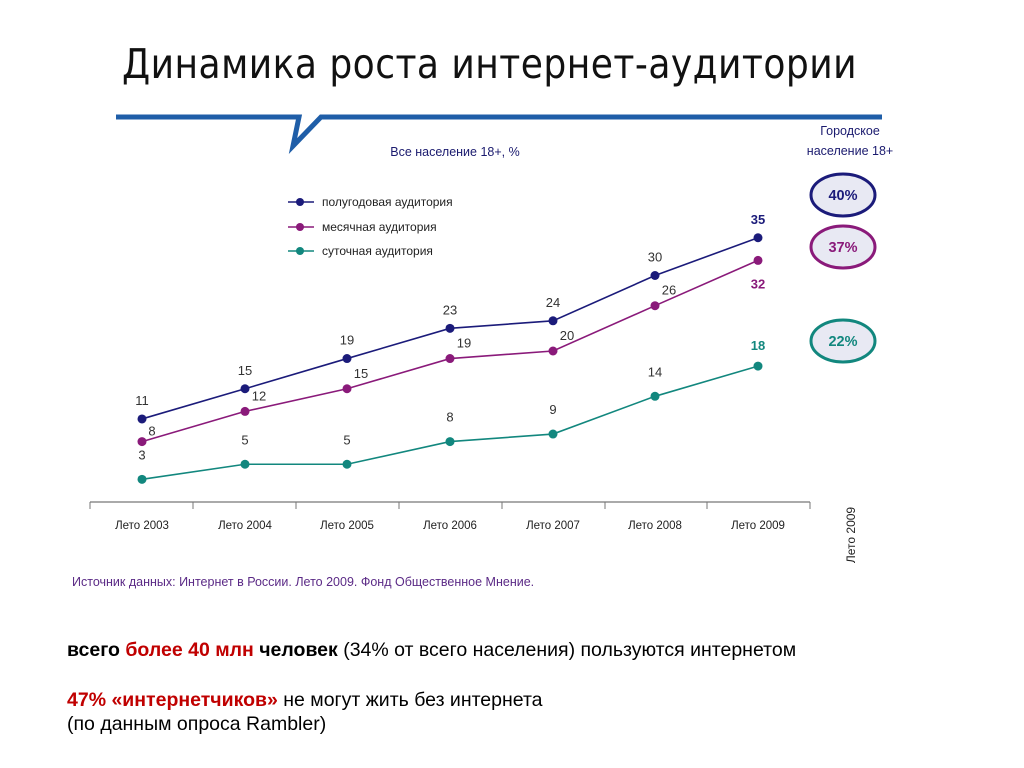 The width and height of the screenshot is (1024, 768). I want to click on stat-highlight: 47% «интернетчиков», so click(172, 700).